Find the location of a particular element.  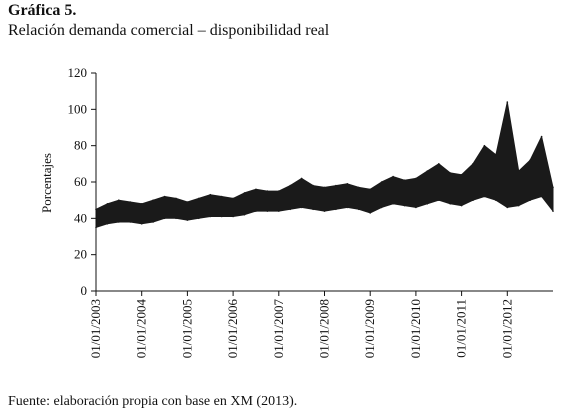

y-ticks: 0 20 40 60 80 100 120 is located at coordinates (82, 181).